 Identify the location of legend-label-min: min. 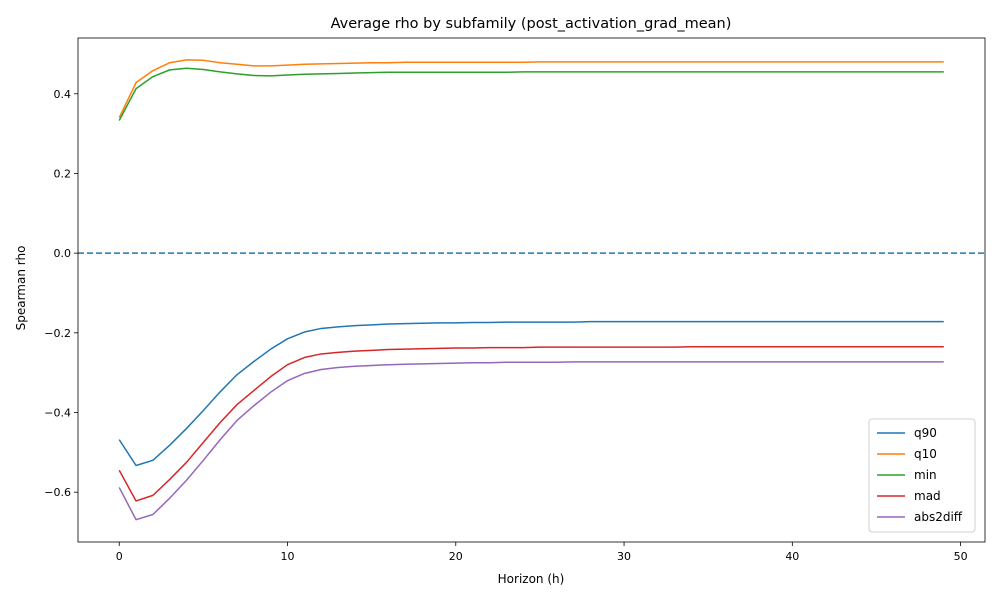
(925, 475).